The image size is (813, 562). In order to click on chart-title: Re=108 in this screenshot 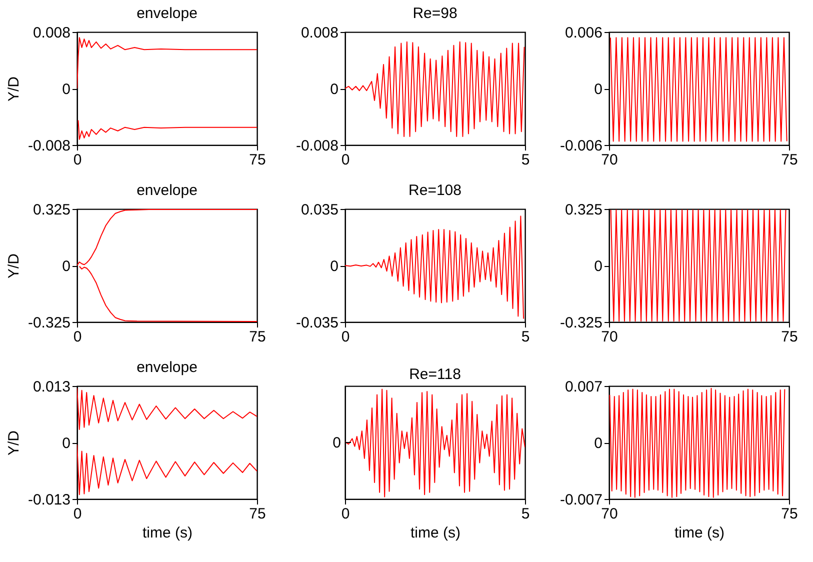, I will do `click(435, 190)`.